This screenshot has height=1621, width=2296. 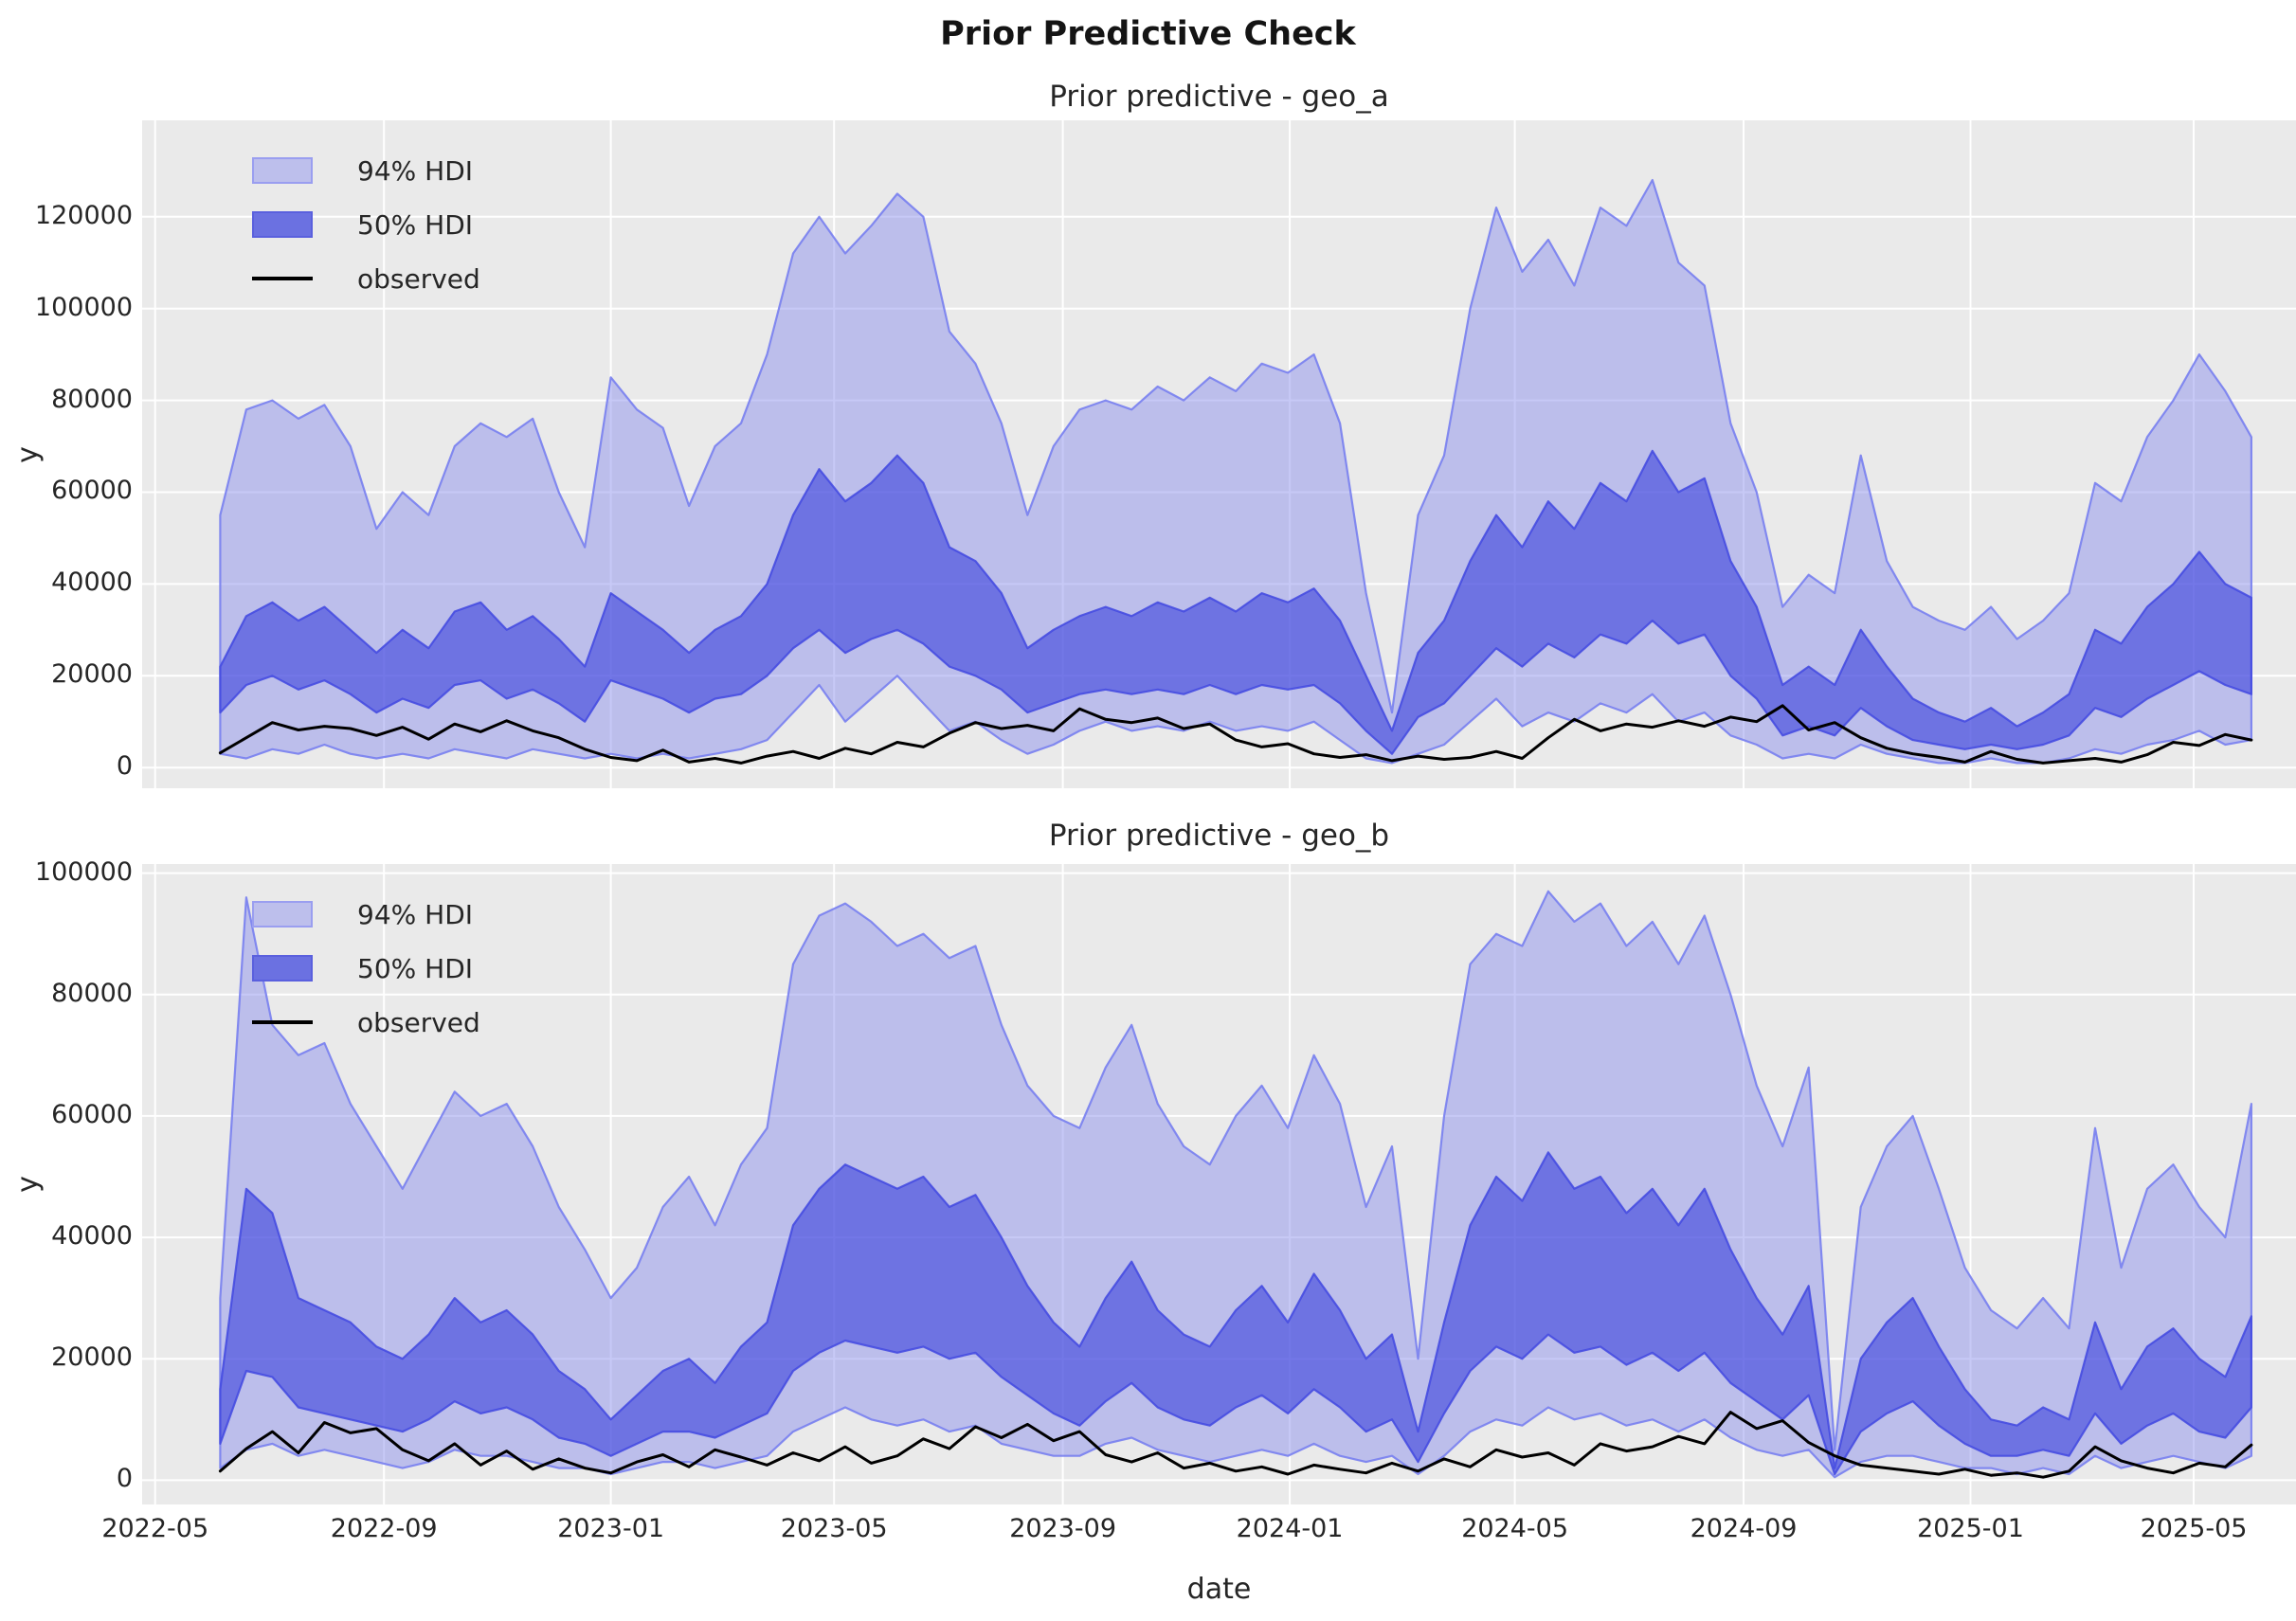 I want to click on x-tick-label: 2022-09, so click(x=384, y=1528).